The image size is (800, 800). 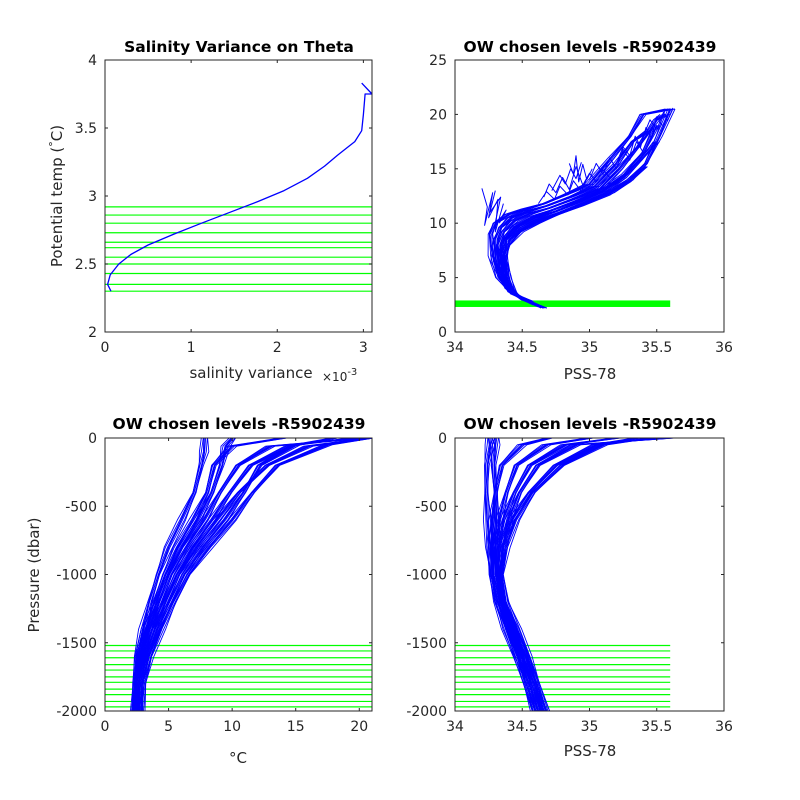 What do you see at coordinates (76, 644) in the screenshot?
I see `y-tick-label: -1500` at bounding box center [76, 644].